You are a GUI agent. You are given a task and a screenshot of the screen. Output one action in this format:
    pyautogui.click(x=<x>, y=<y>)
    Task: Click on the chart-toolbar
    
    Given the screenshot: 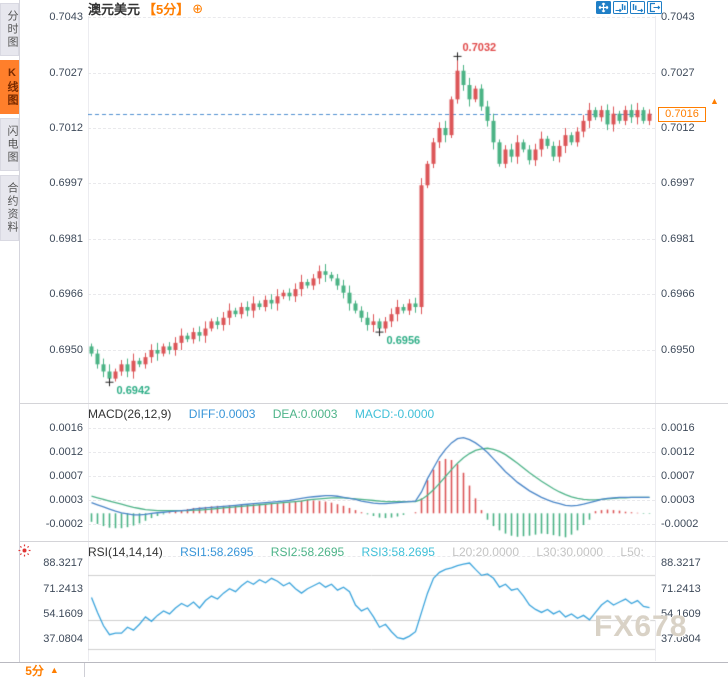 What is the action you would take?
    pyautogui.click(x=629, y=7)
    